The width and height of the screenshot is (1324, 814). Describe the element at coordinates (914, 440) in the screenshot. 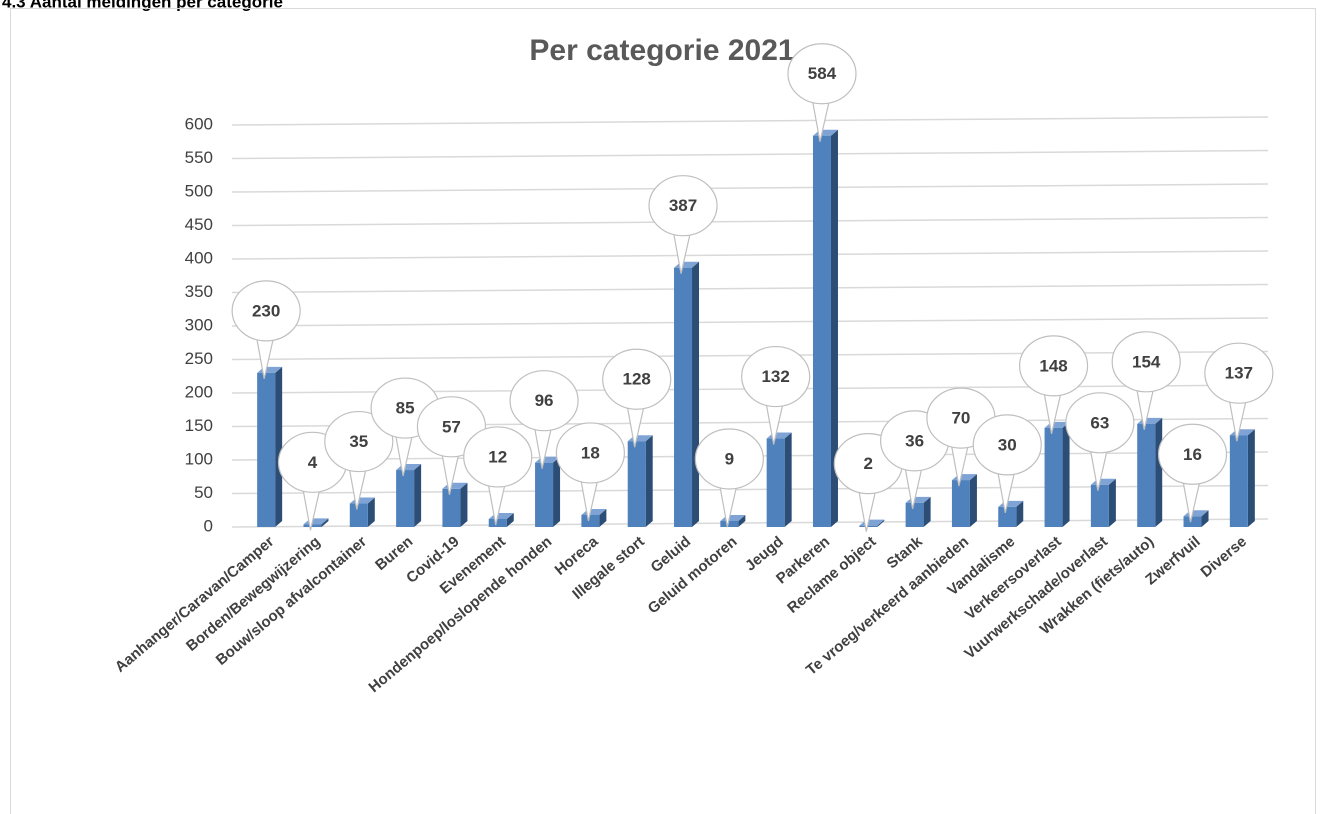

I see `data-label: 36` at that location.